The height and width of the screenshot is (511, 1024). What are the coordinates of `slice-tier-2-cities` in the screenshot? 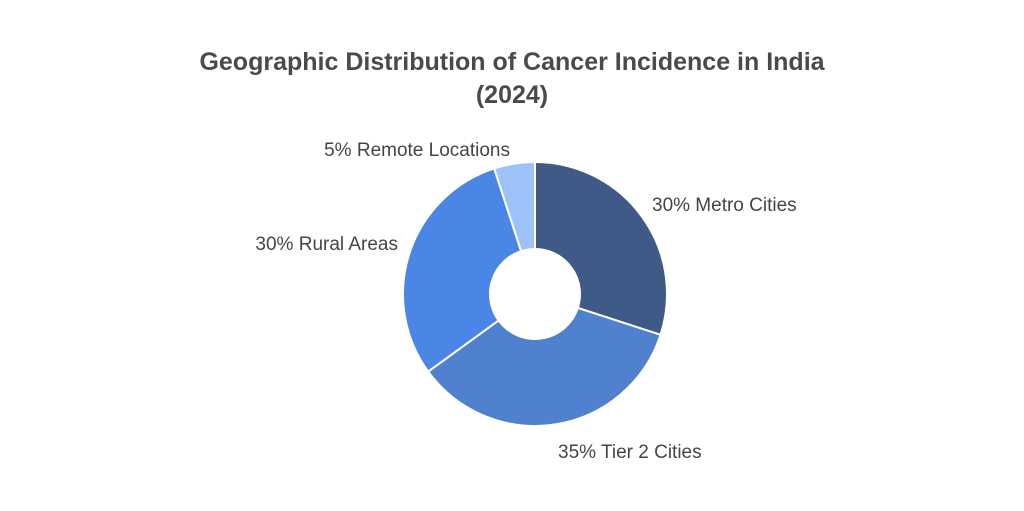 It's located at (544, 366).